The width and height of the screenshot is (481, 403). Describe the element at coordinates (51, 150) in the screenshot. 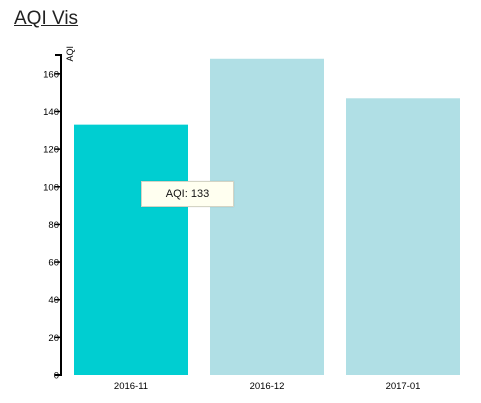

I see `y-tick-label-120: 120` at that location.